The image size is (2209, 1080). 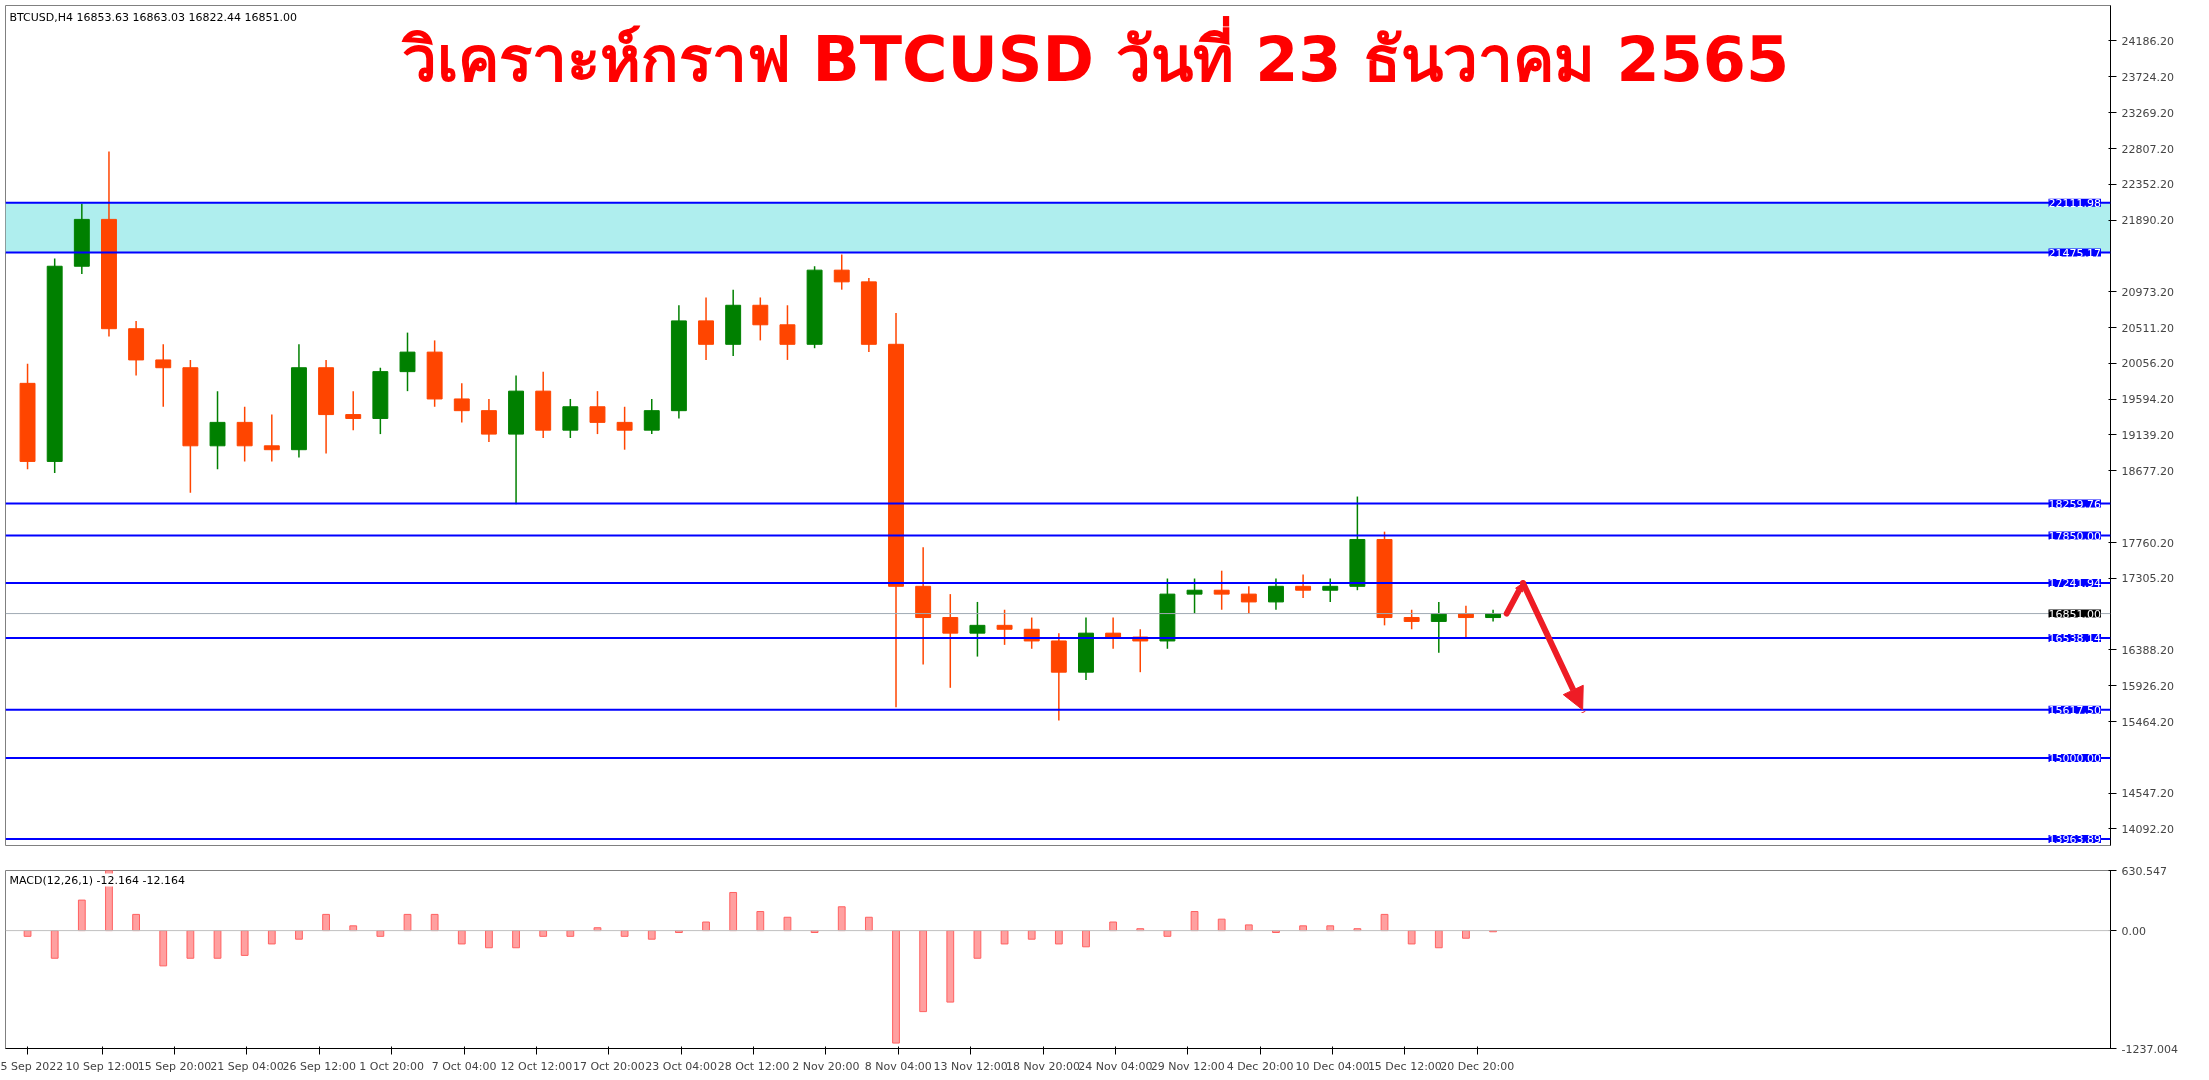 I want to click on x-tick-label: 28 Oct 12:00, so click(x=753, y=1066).